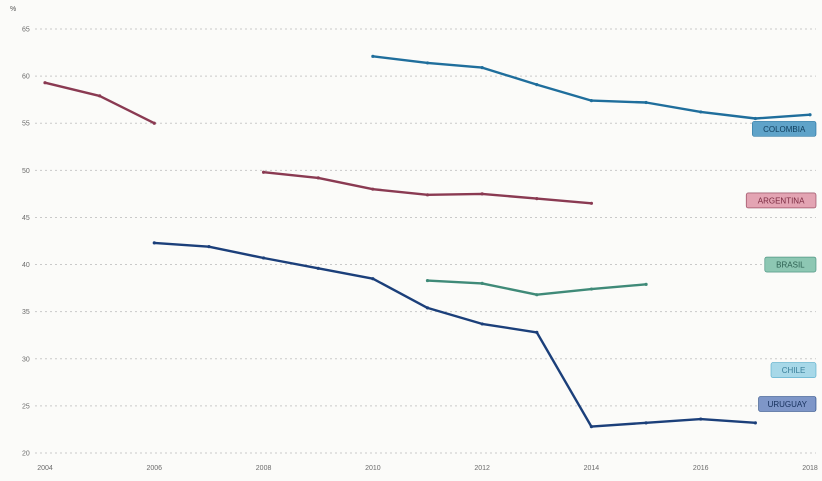  What do you see at coordinates (26, 265) in the screenshot?
I see `y-tick-label: 40` at bounding box center [26, 265].